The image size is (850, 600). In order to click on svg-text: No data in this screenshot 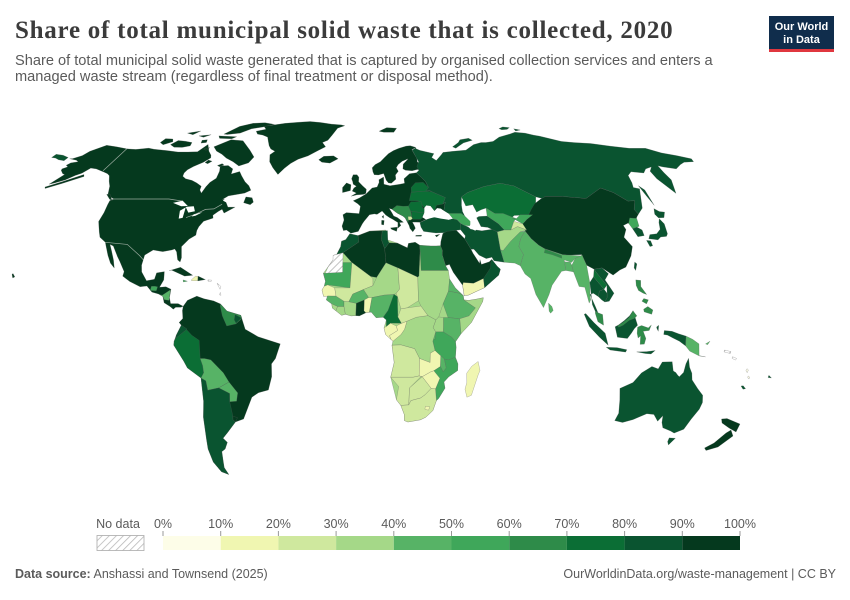, I will do `click(118, 524)`.